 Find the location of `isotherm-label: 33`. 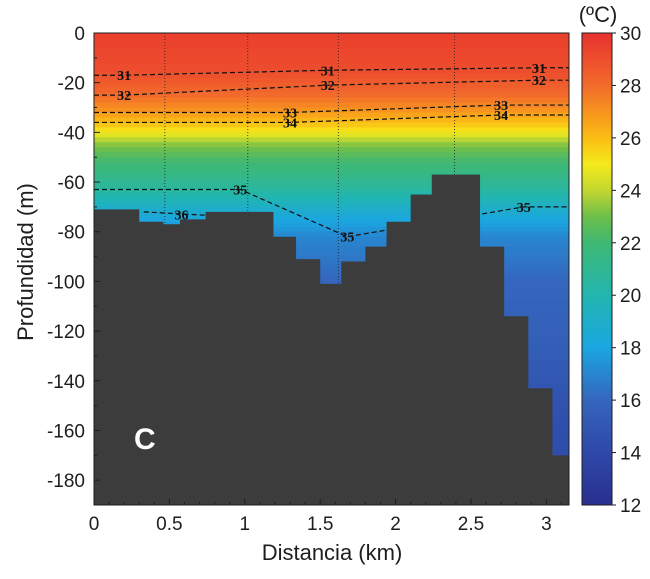

isotherm-label: 33 is located at coordinates (501, 106).